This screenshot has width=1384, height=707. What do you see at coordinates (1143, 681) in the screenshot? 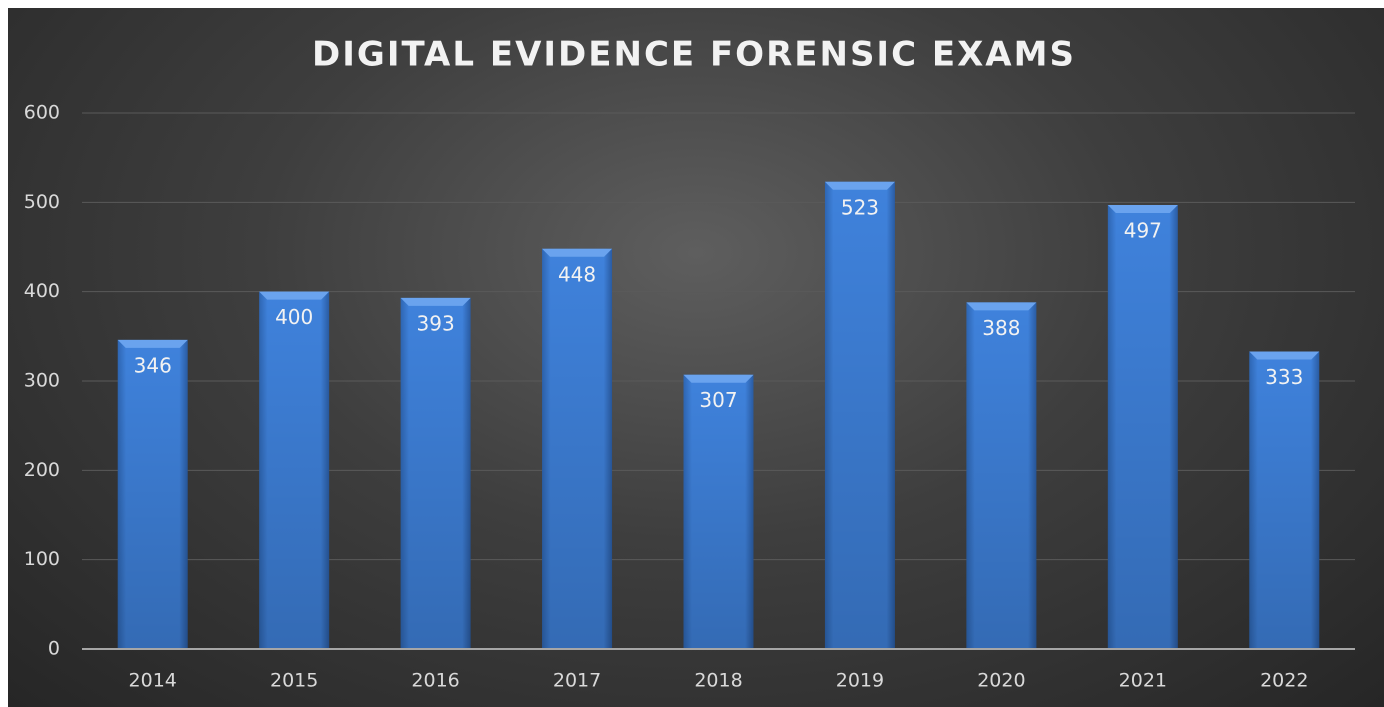
I see `x-tick-label: 2021` at bounding box center [1143, 681].